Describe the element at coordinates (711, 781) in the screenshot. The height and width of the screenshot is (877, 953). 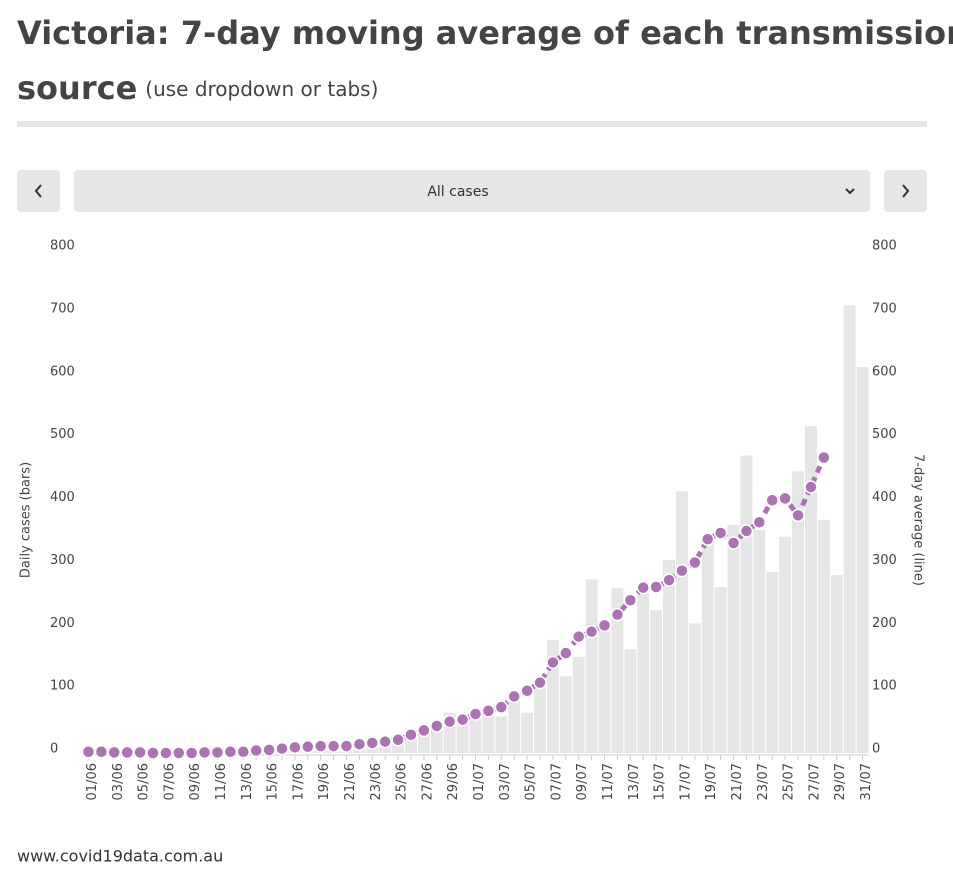
I see `x-tick-label: 19/07` at that location.